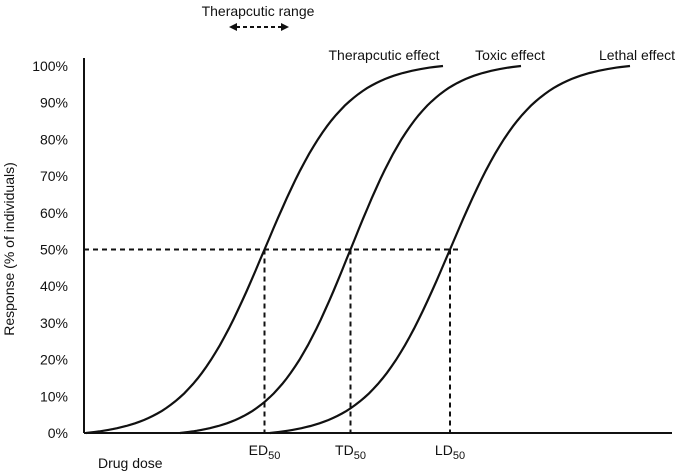 This screenshot has height=471, width=685. I want to click on y-tick-label: 20%, so click(54, 360).